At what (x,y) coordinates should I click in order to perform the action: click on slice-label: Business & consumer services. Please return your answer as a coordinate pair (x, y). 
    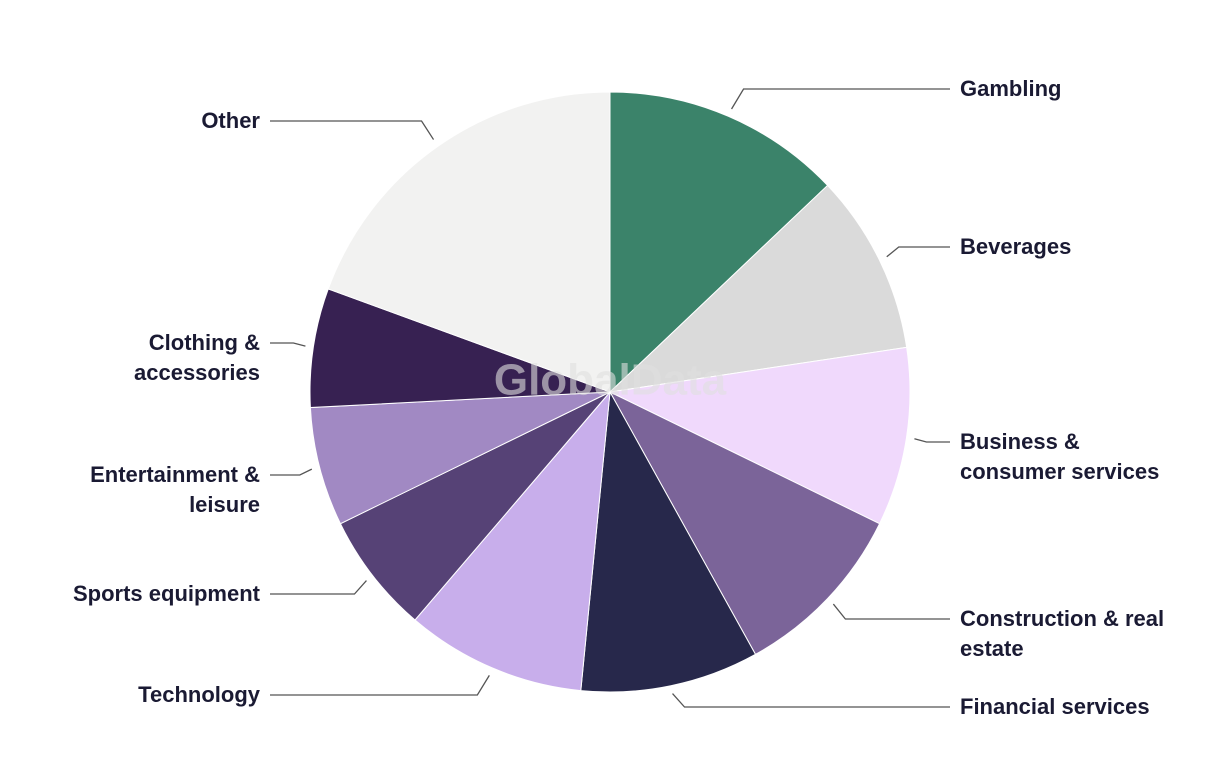
    Looking at the image, I should click on (1060, 456).